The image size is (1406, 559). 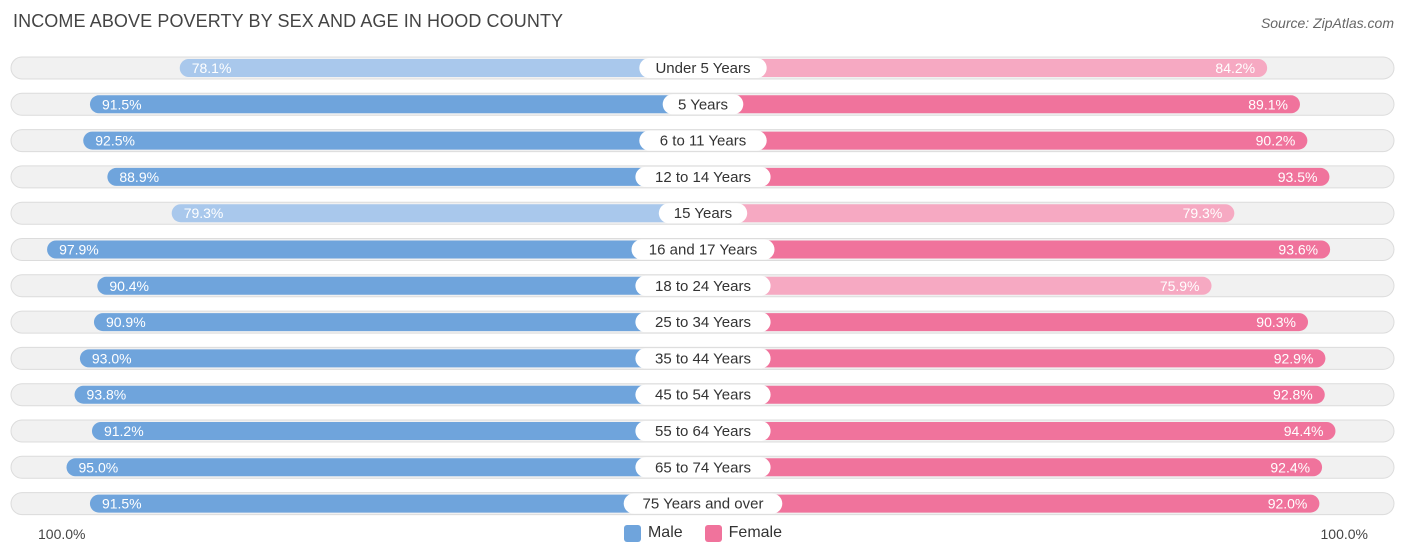 I want to click on category-label: Under 5 Years, so click(x=702, y=68).